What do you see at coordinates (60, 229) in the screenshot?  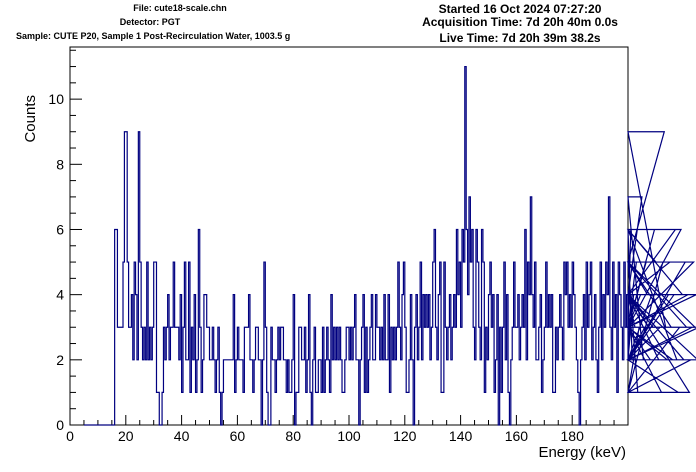 I see `y-tick-label: 6` at bounding box center [60, 229].